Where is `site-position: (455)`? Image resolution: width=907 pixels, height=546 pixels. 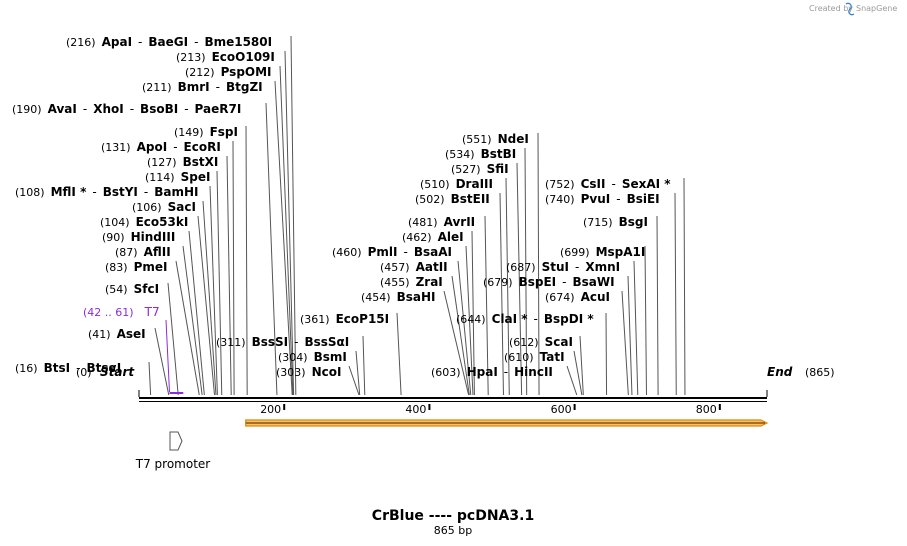
site-position: (455) is located at coordinates (395, 282).